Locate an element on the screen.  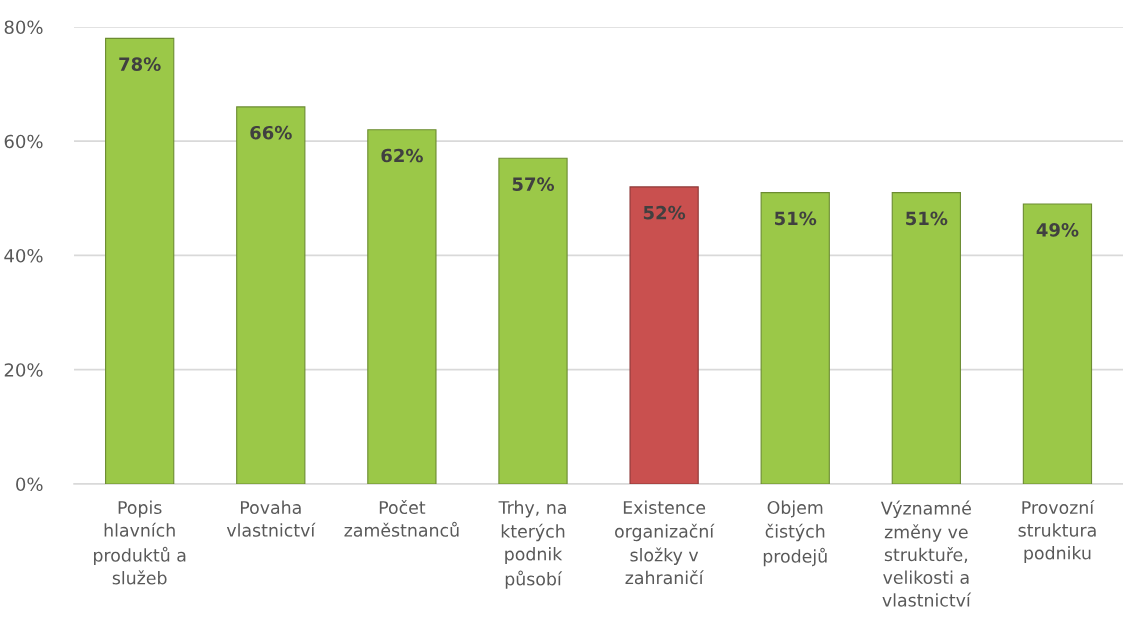
y-tick-label: 40% is located at coordinates (23, 255).